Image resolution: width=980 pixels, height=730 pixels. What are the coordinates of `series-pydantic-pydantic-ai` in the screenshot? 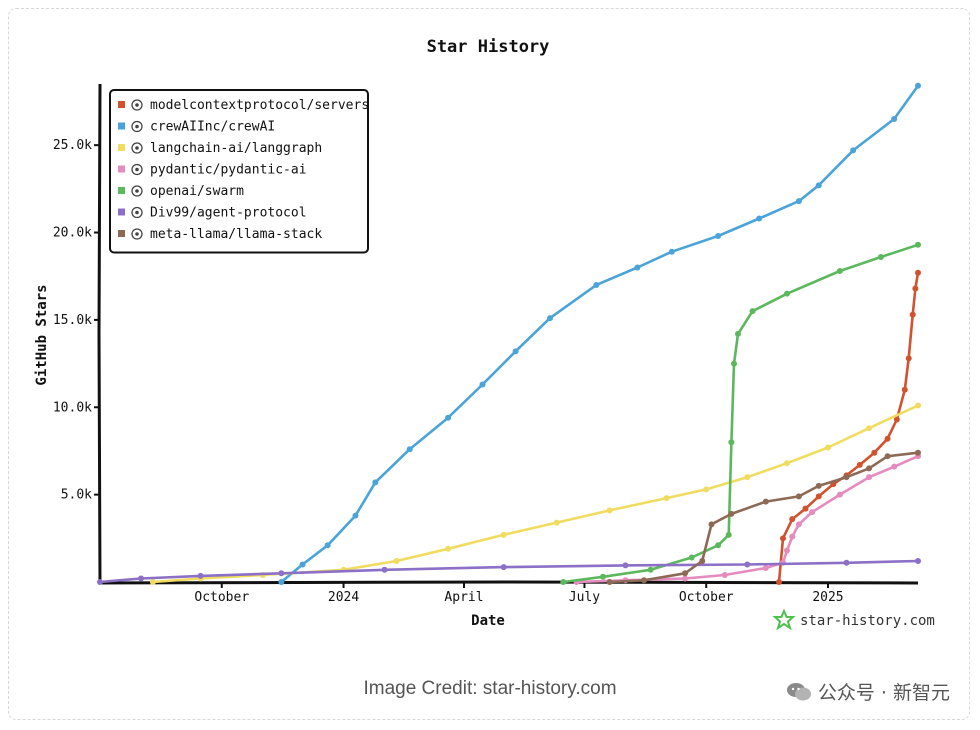 It's located at (747, 519).